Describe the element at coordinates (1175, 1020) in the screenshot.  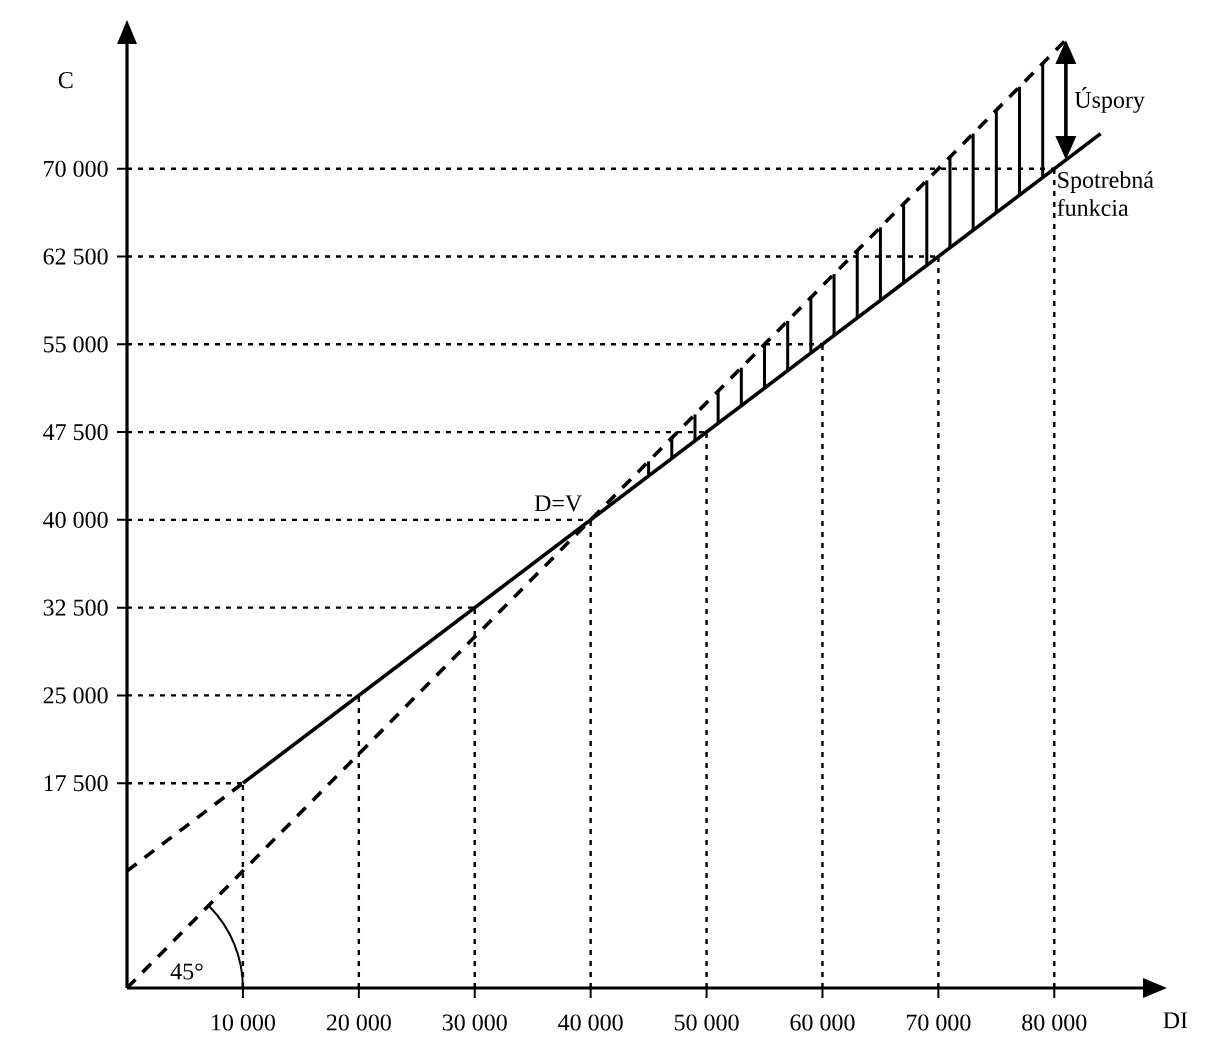
I see `x-axis-title: DI` at that location.